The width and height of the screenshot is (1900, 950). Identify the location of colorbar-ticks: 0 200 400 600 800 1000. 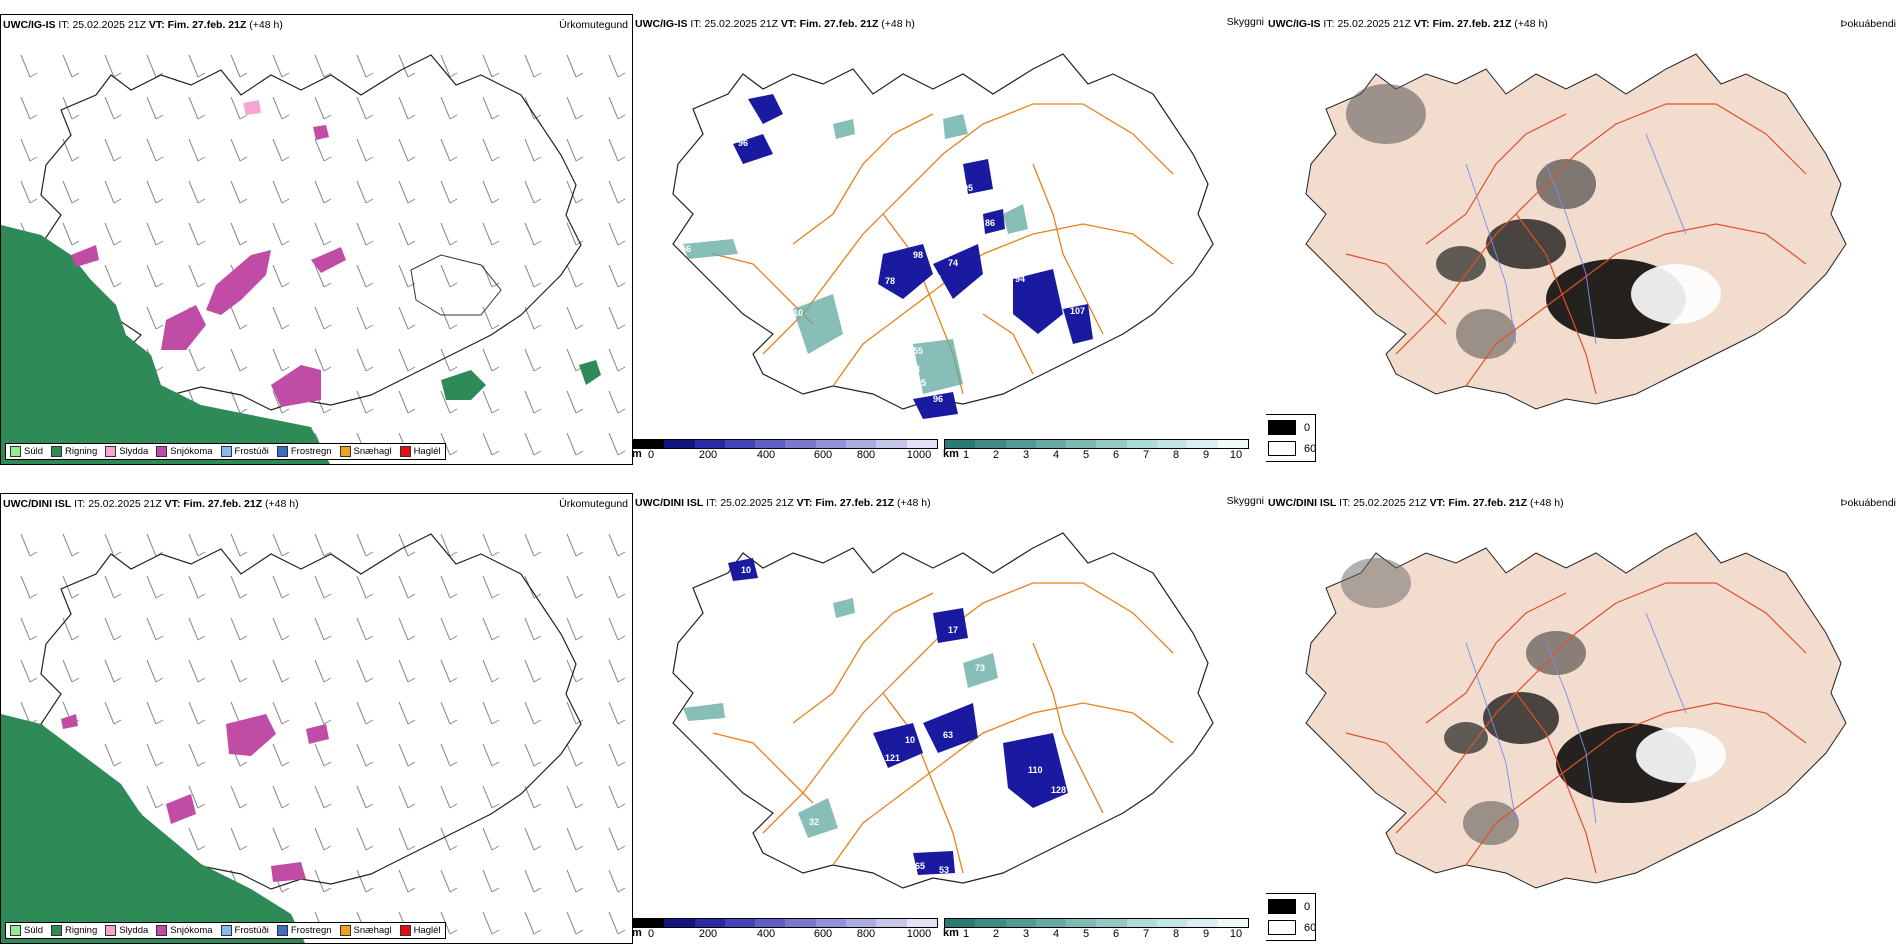
(785, 455).